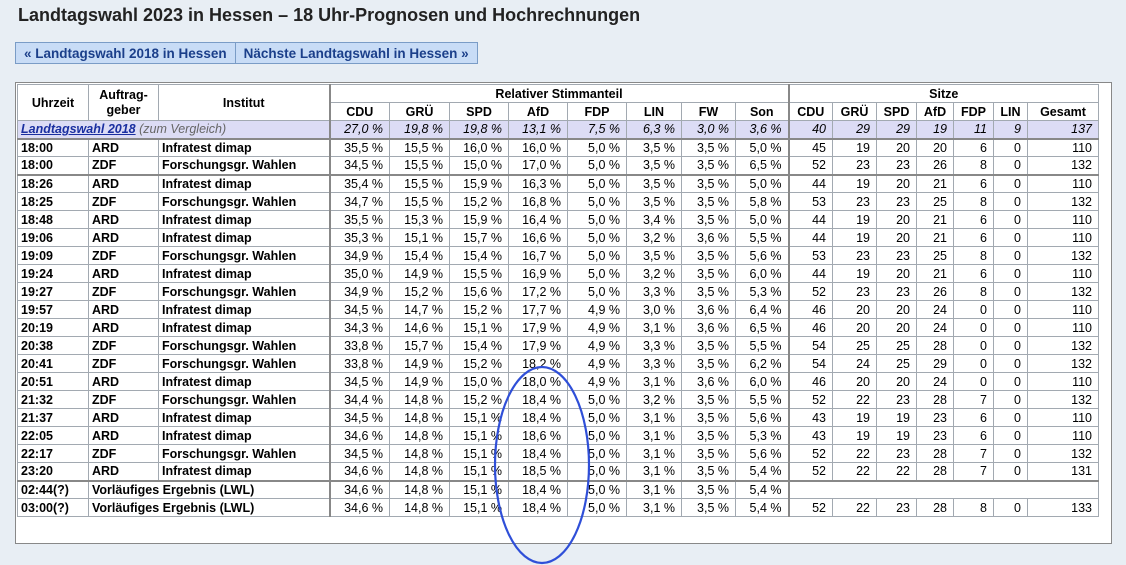  What do you see at coordinates (708, 327) in the screenshot?
I see `vote-share-cell: 3,6 %` at bounding box center [708, 327].